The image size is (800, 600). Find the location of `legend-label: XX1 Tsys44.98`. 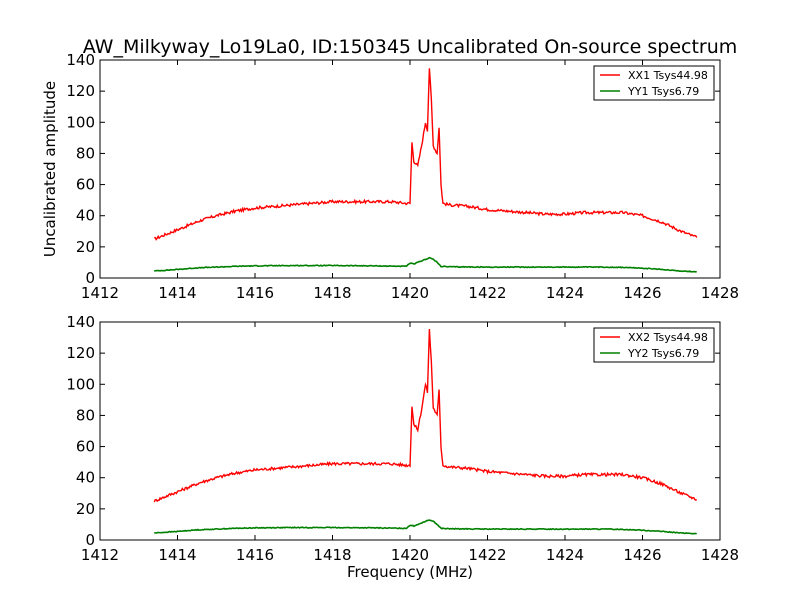

legend-label: XX1 Tsys44.98 is located at coordinates (668, 75).